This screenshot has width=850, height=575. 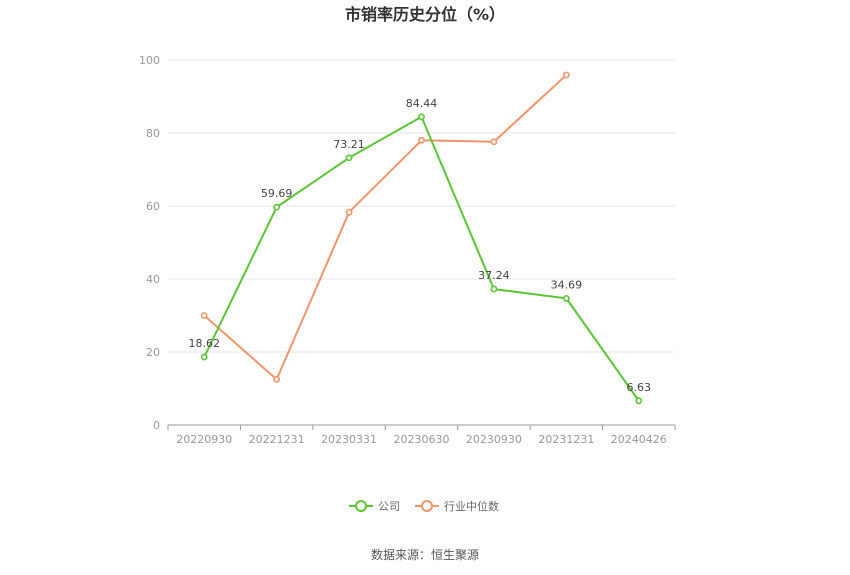 I want to click on x-tick-label: 20221231, so click(x=277, y=439).